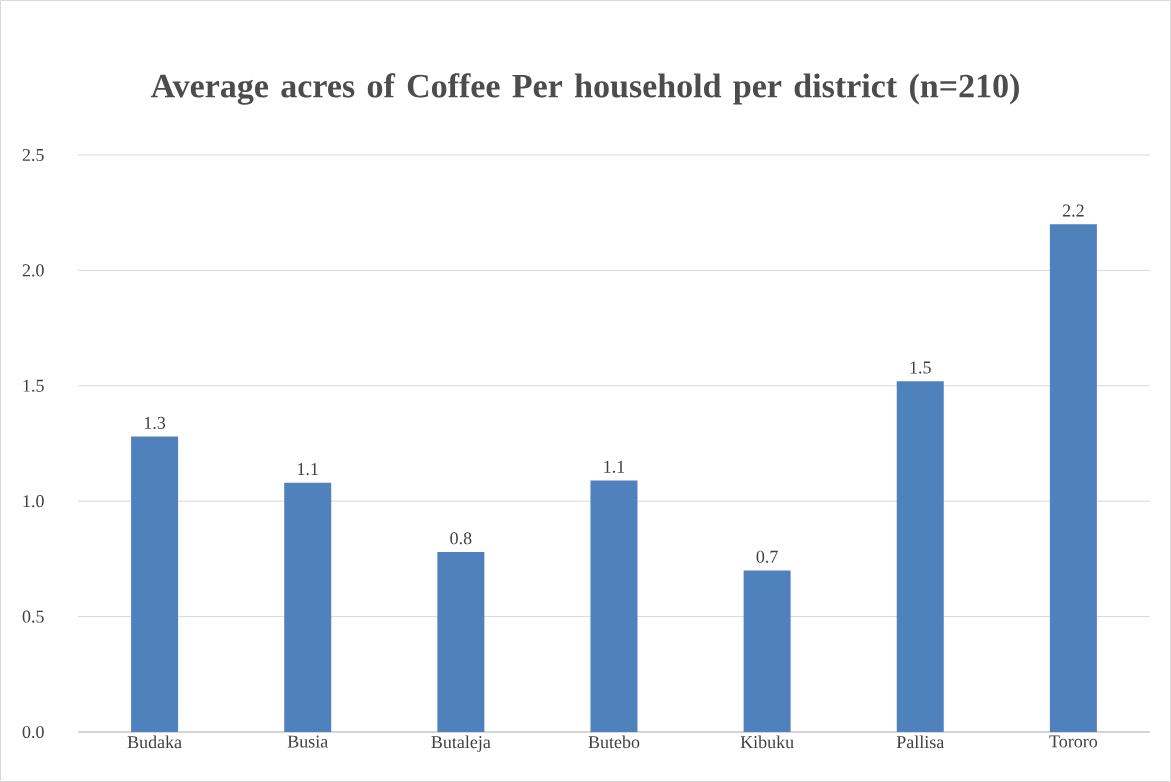  Describe the element at coordinates (1073, 741) in the screenshot. I see `x-tick-label: Tororo` at that location.